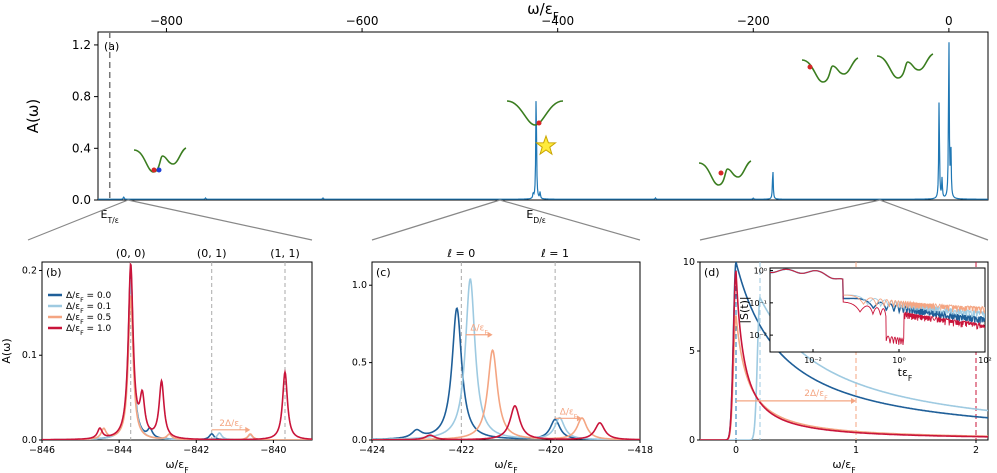 The height and width of the screenshot is (473, 997). I want to click on panel-d-xtick-label: 0, so click(736, 450).